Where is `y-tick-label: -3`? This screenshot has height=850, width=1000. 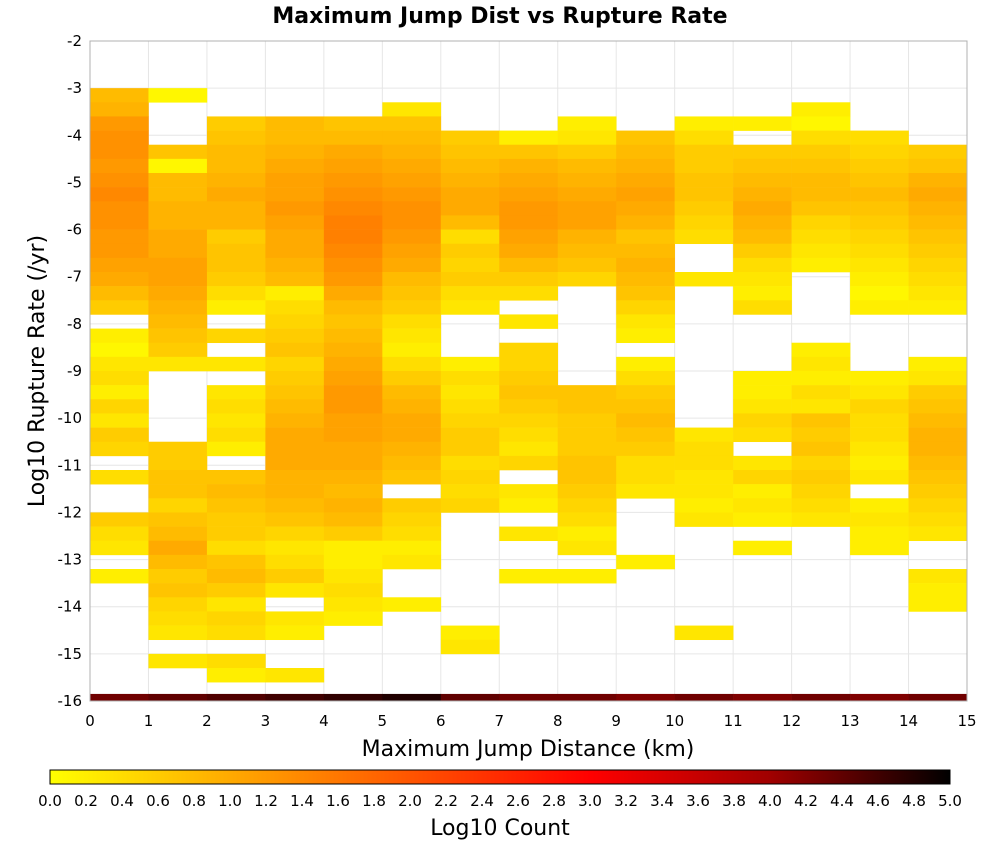 y-tick-label: -3 is located at coordinates (74, 88).